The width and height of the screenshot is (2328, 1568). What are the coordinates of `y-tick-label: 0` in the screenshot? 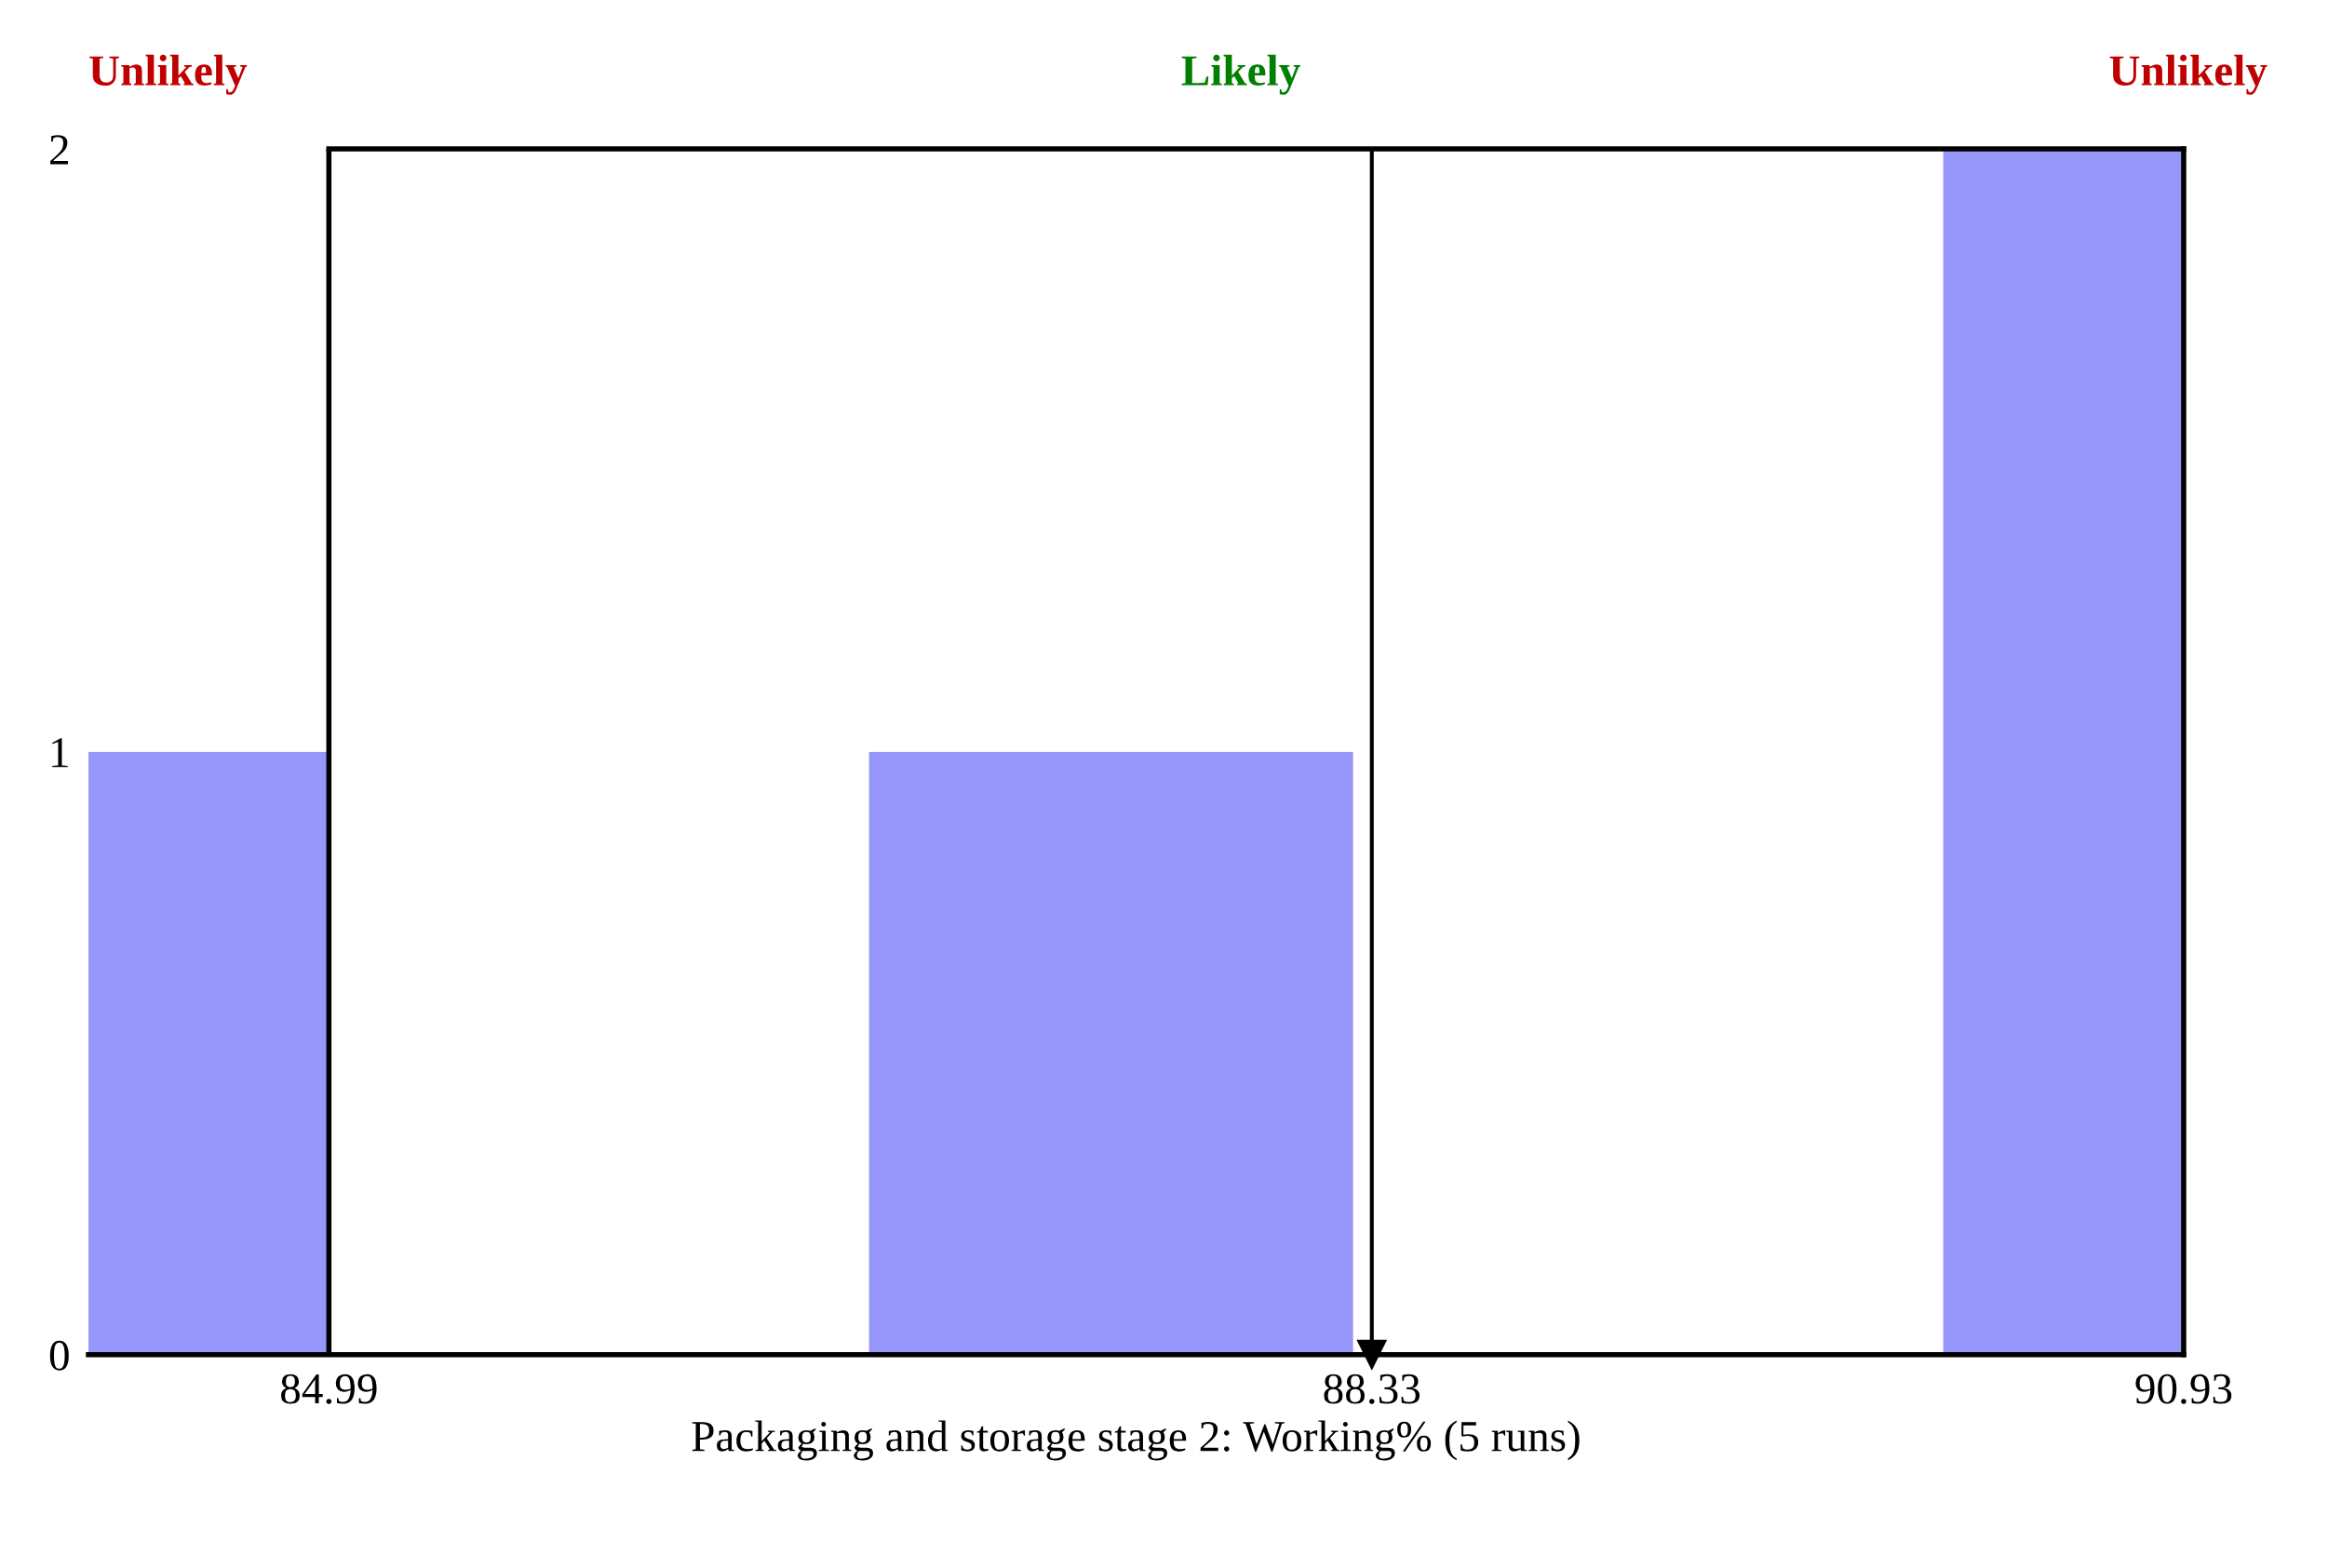 It's located at (59, 1355).